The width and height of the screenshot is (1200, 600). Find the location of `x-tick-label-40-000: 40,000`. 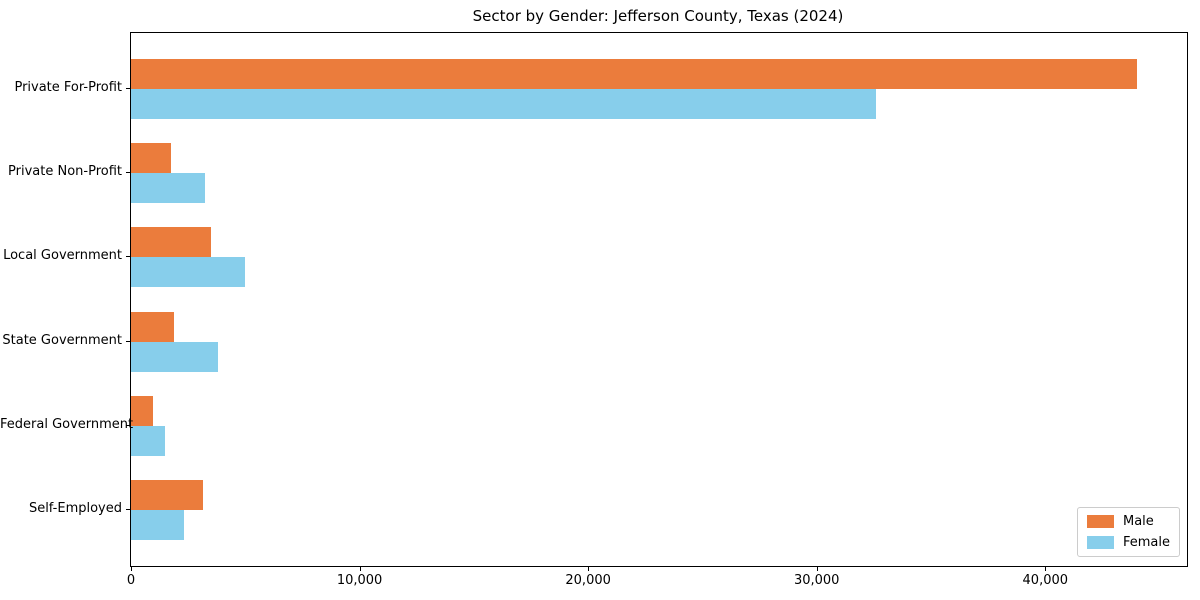

x-tick-label-40-000: 40,000 is located at coordinates (1045, 580).